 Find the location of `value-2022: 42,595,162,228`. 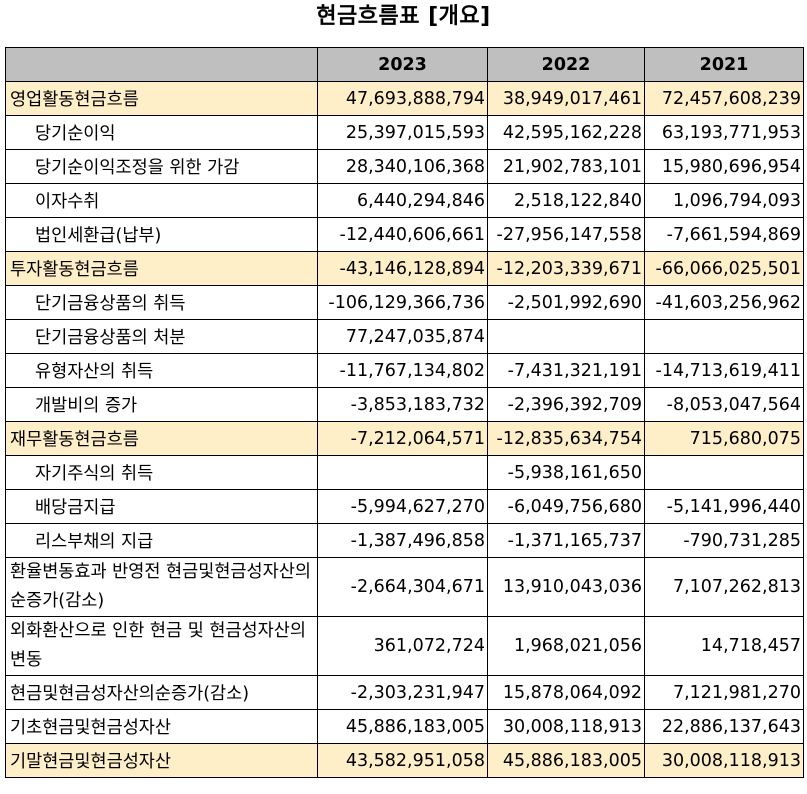

value-2022: 42,595,162,228 is located at coordinates (566, 132).